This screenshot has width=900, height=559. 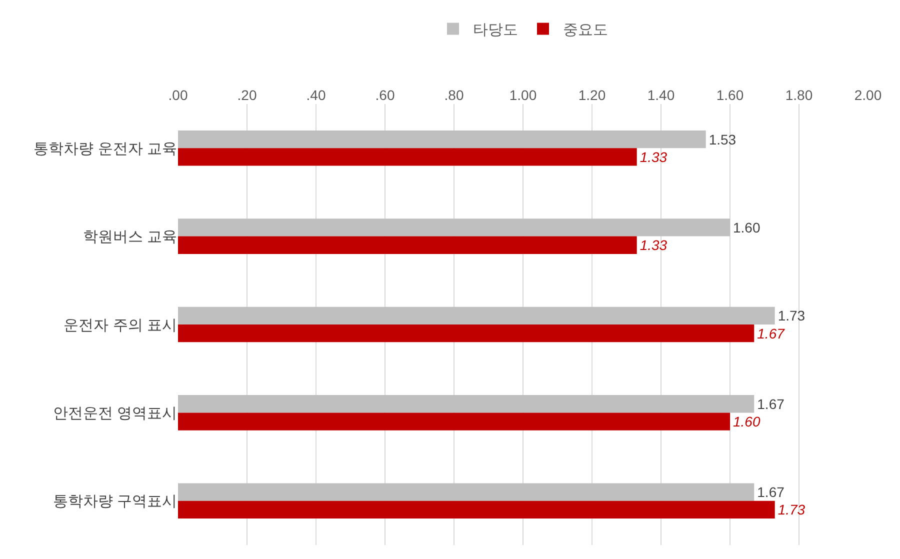 What do you see at coordinates (316, 95) in the screenshot?
I see `x-tick-label: .40` at bounding box center [316, 95].